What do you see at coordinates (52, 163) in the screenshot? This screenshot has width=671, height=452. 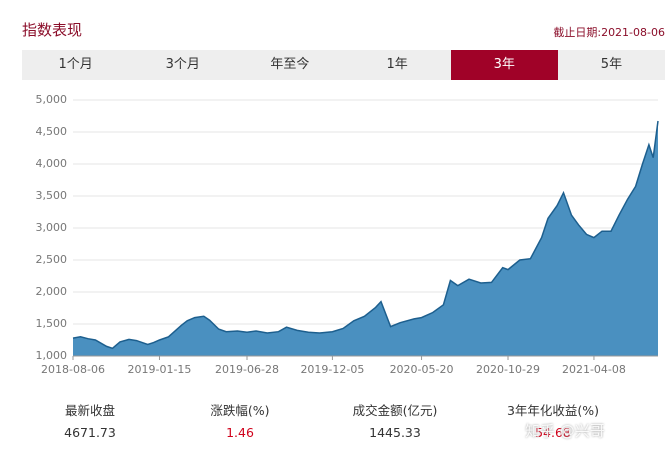 I see `y-tick-label: 4,000` at bounding box center [52, 163].